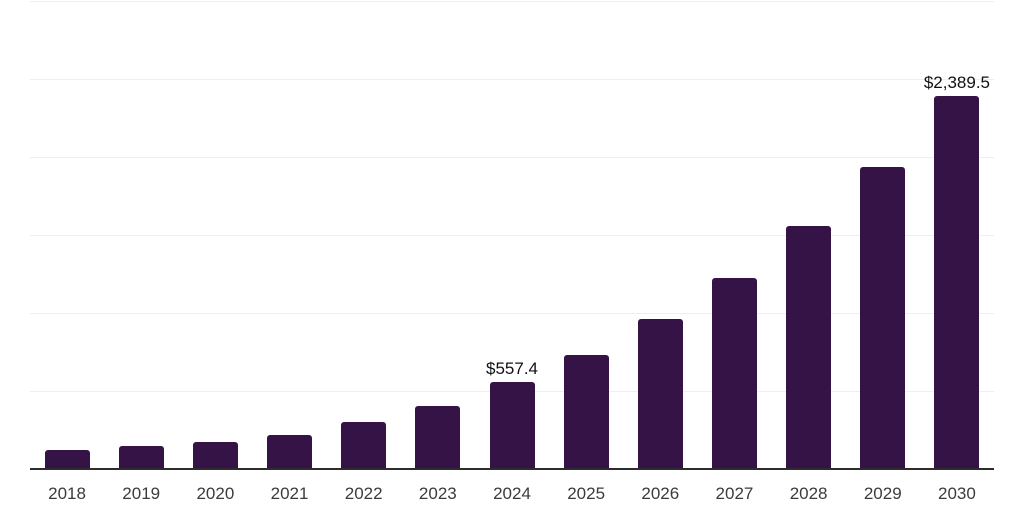  What do you see at coordinates (67, 493) in the screenshot?
I see `x-tick-label: 2018` at bounding box center [67, 493].